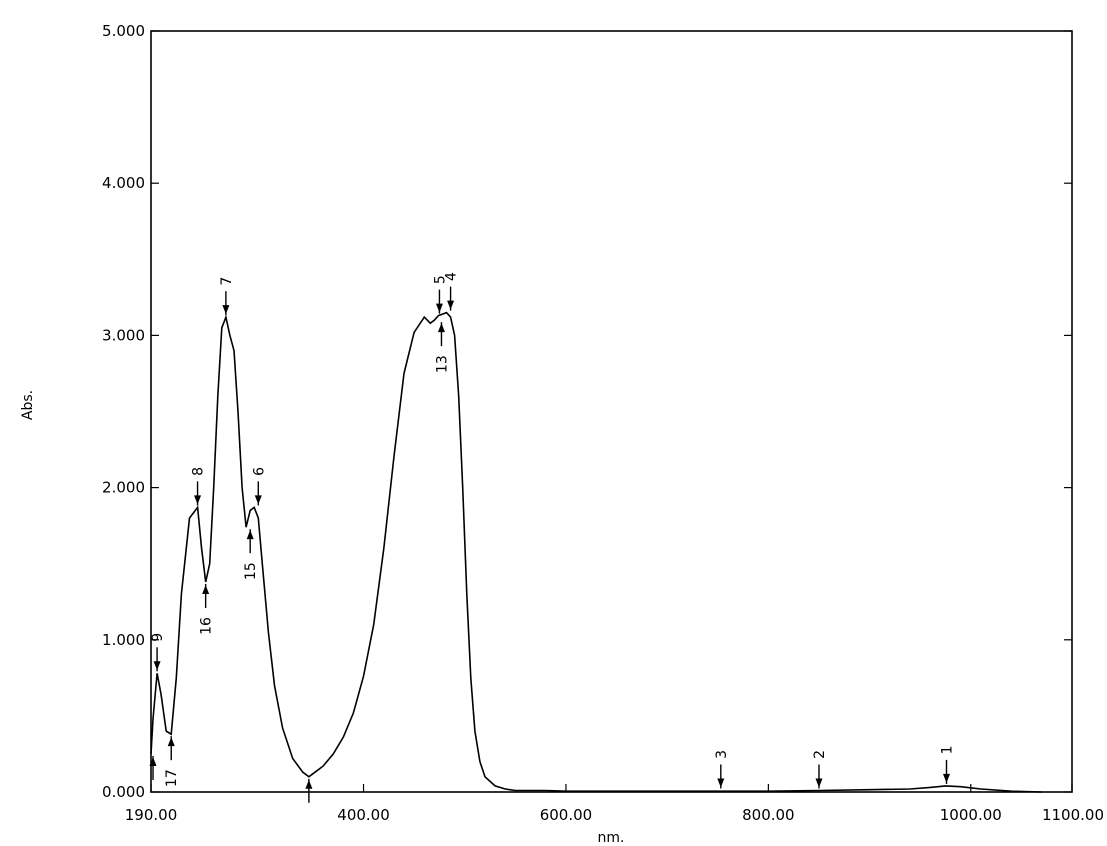 Image resolution: width=1107 pixels, height=846 pixels. I want to click on y-tick-label: 1.000, so click(123, 640).